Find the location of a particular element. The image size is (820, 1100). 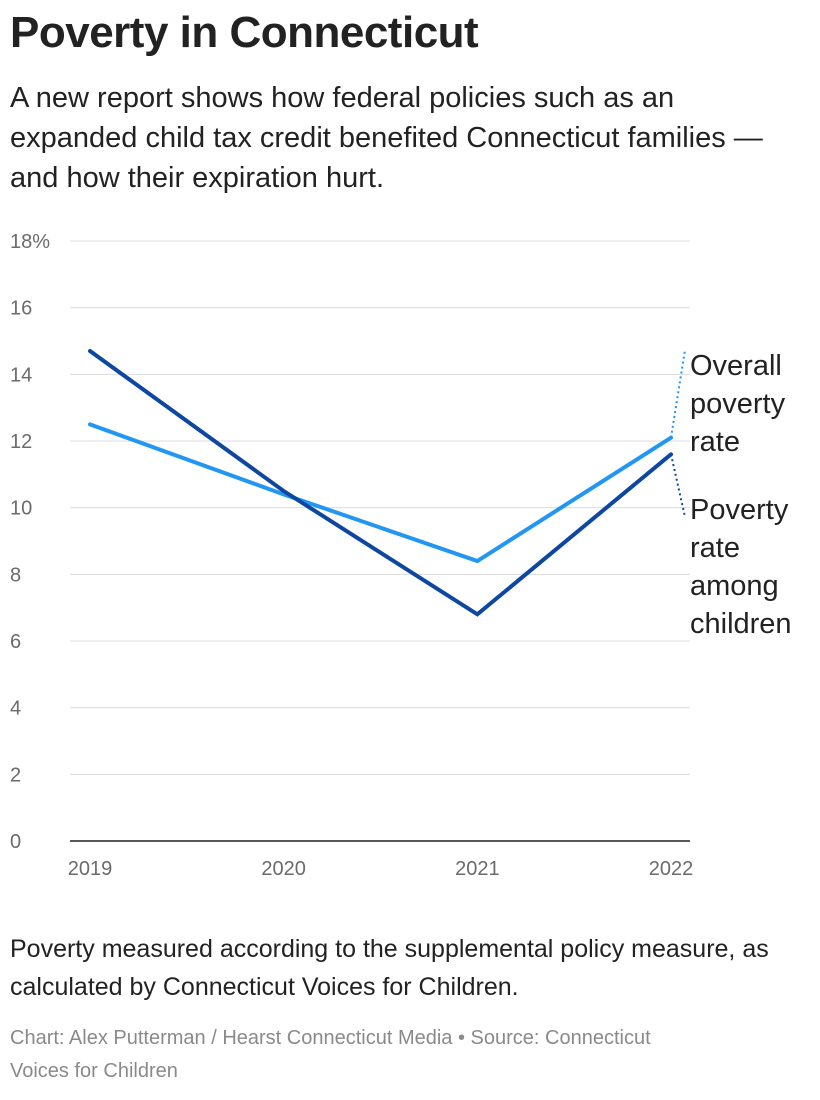

series-label-children: Poverty rate among children is located at coordinates (741, 567).